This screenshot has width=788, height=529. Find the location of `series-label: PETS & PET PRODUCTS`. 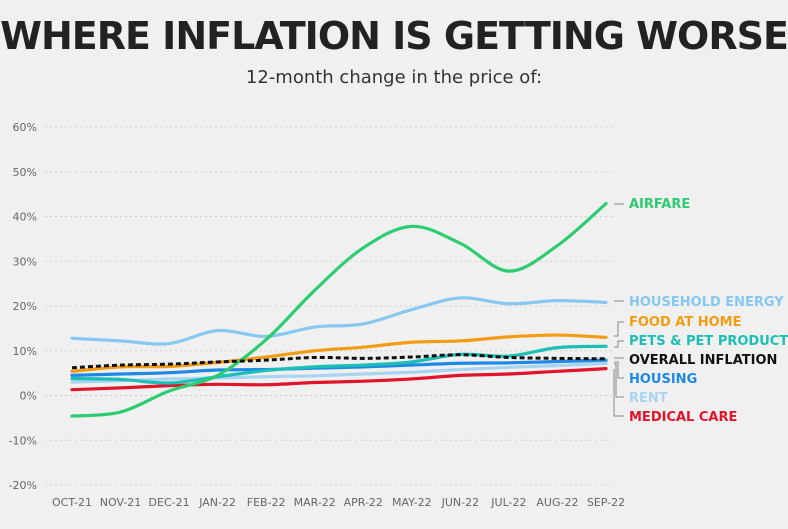

series-label: PETS & PET PRODUCTS is located at coordinates (708, 341).